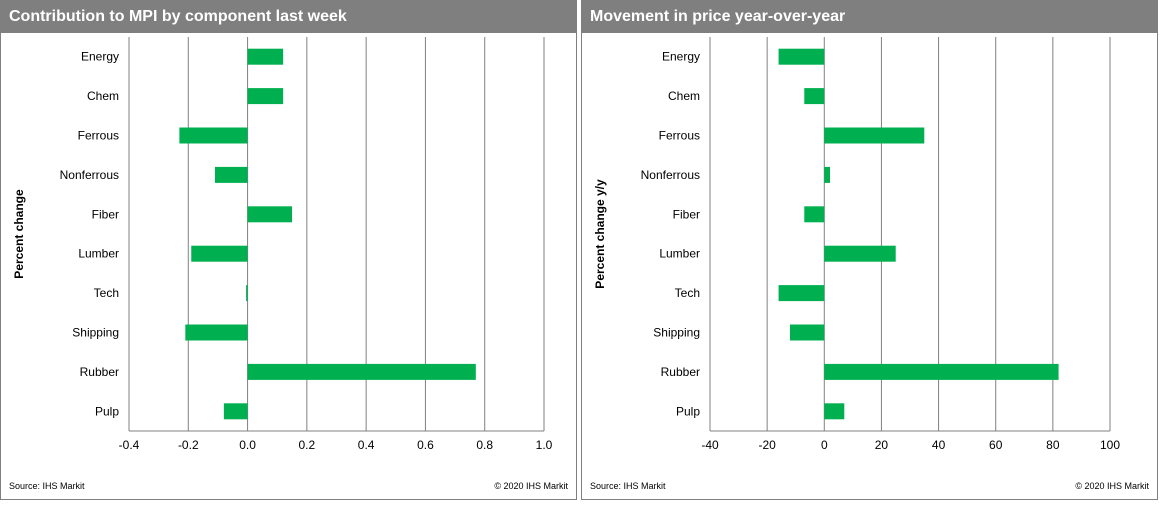 The height and width of the screenshot is (508, 1162). I want to click on x-tick-label: 0.4, so click(366, 445).